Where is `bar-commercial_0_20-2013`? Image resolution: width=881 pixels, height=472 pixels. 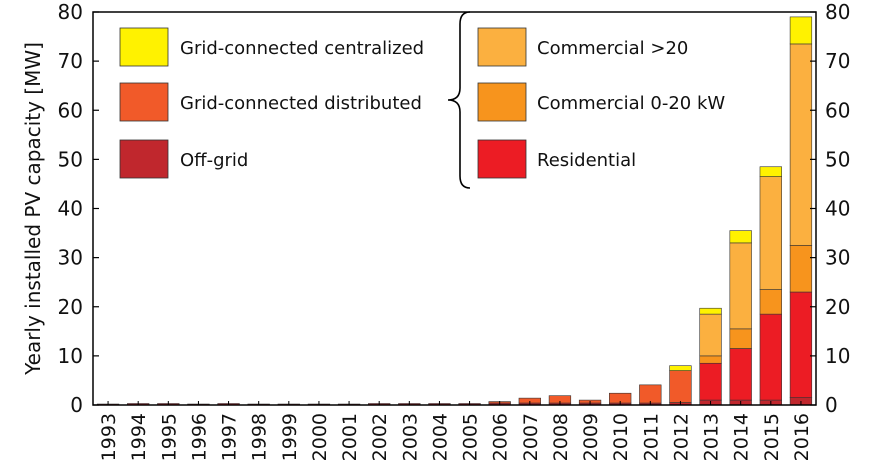 bar-commercial_0_20-2013 is located at coordinates (710, 359).